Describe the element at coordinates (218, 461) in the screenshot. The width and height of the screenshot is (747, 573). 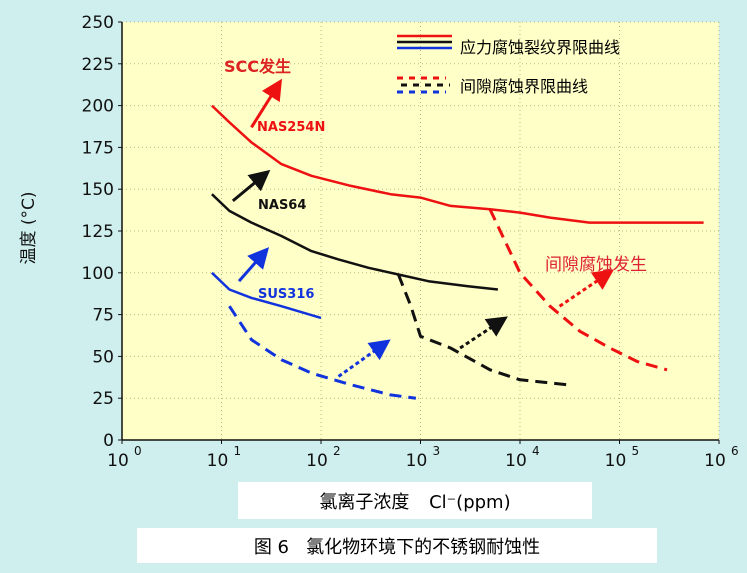
I see `x-tick-label-1: 10` at that location.